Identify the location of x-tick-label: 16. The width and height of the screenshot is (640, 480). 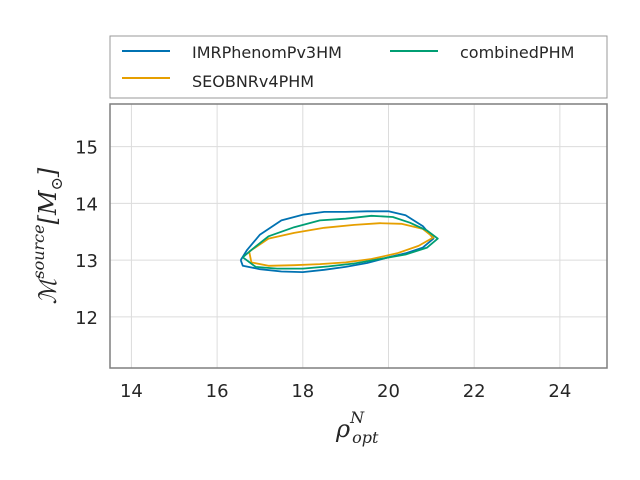
(217, 391).